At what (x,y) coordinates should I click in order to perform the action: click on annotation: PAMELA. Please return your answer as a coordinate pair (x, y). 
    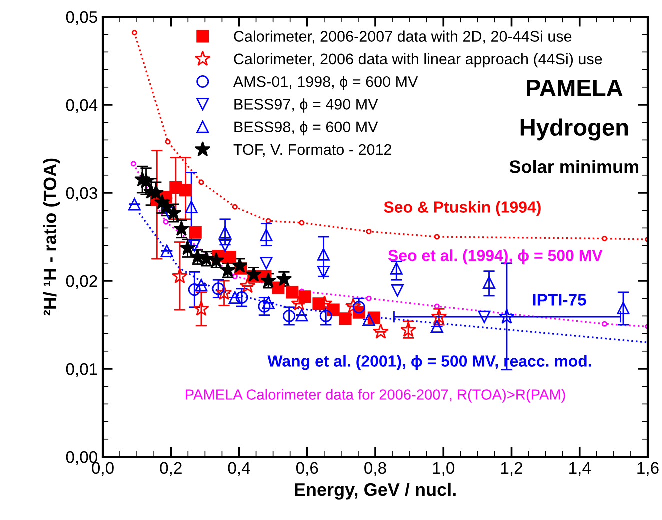
    Looking at the image, I should click on (575, 88).